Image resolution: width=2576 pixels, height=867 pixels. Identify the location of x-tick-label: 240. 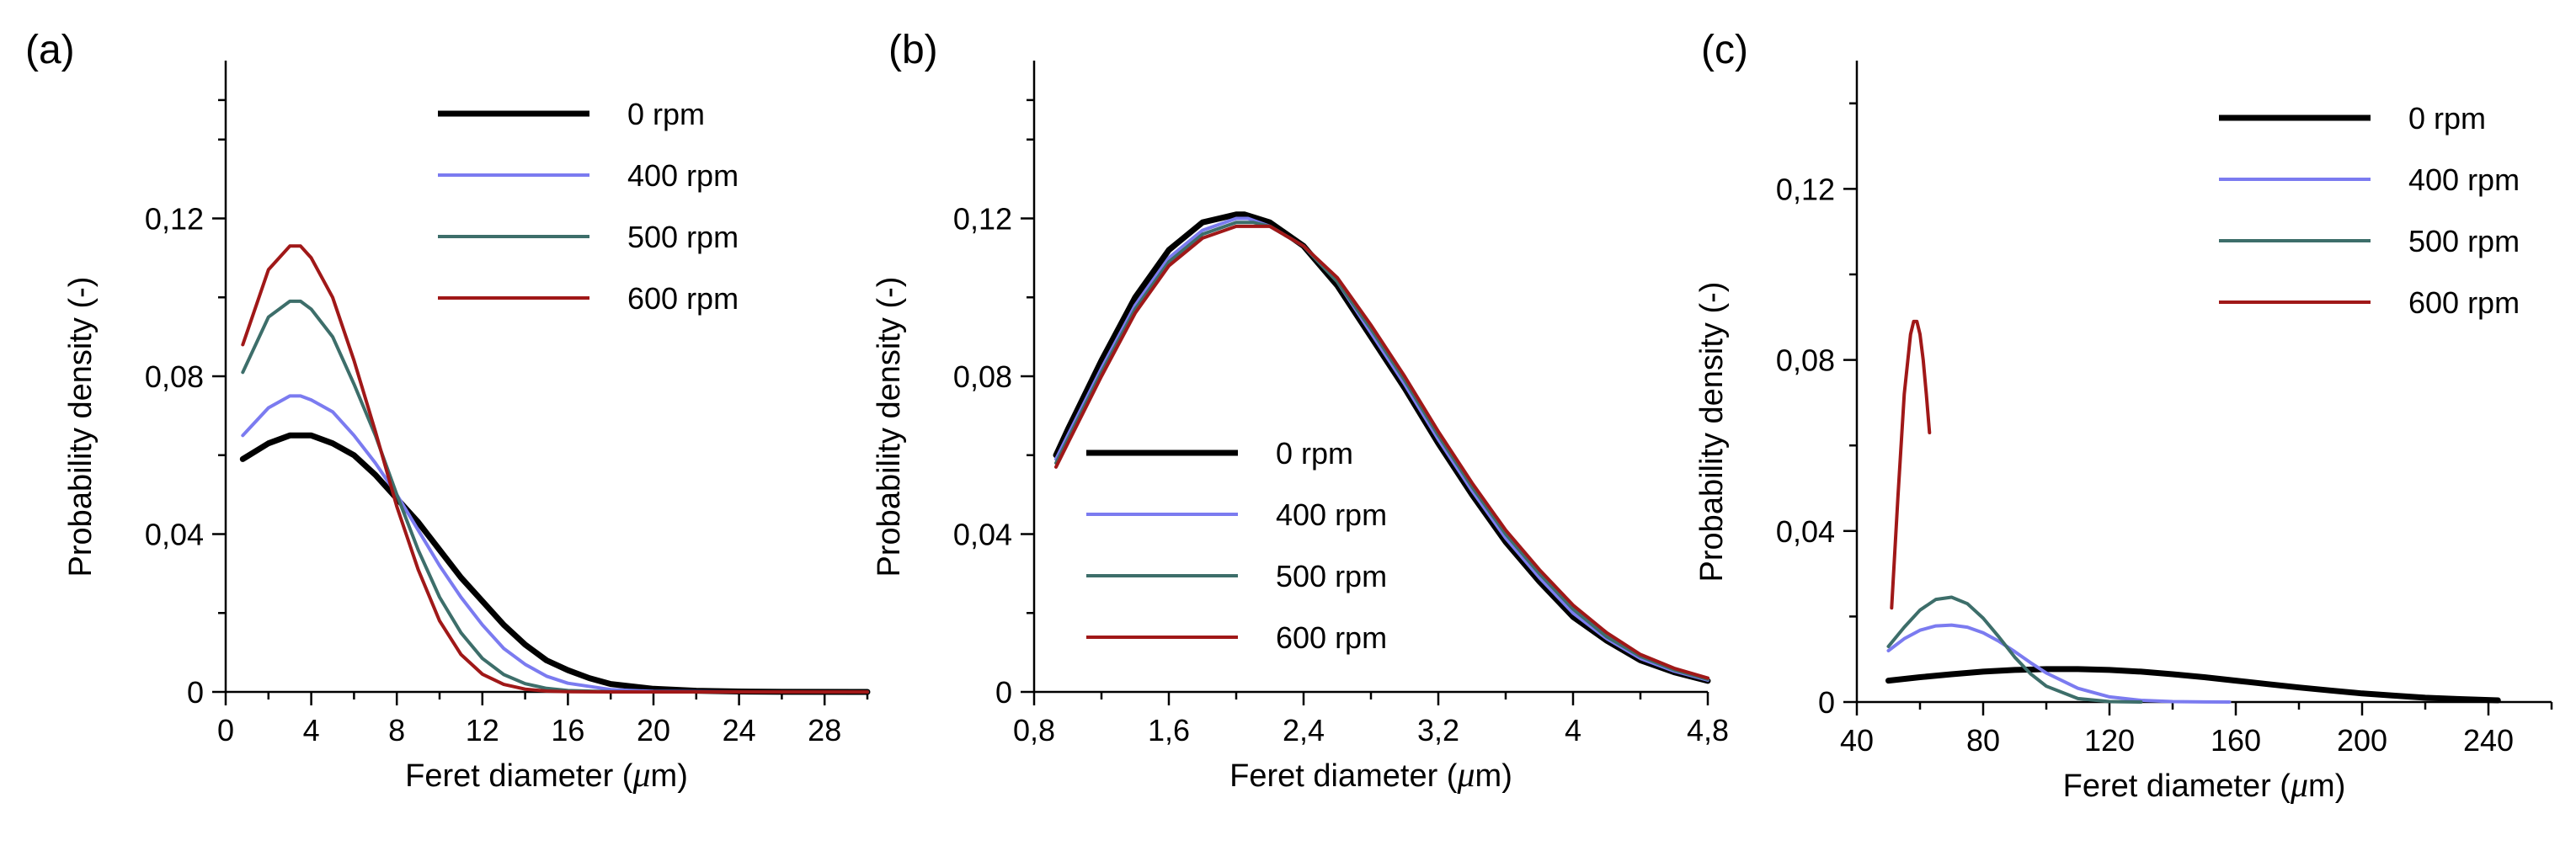
(2488, 740).